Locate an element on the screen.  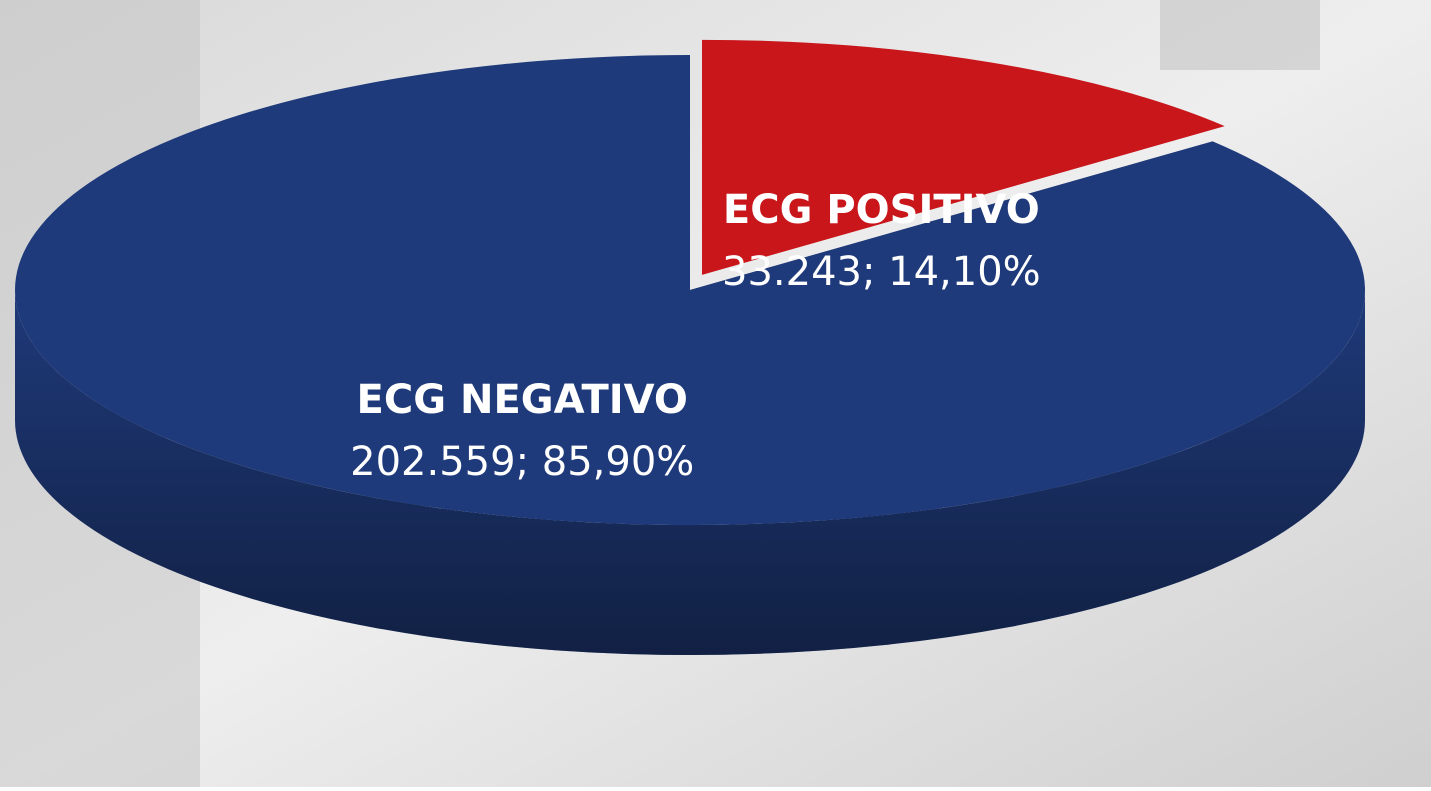
value-label: 33.243; 14,10% is located at coordinates (881, 272).